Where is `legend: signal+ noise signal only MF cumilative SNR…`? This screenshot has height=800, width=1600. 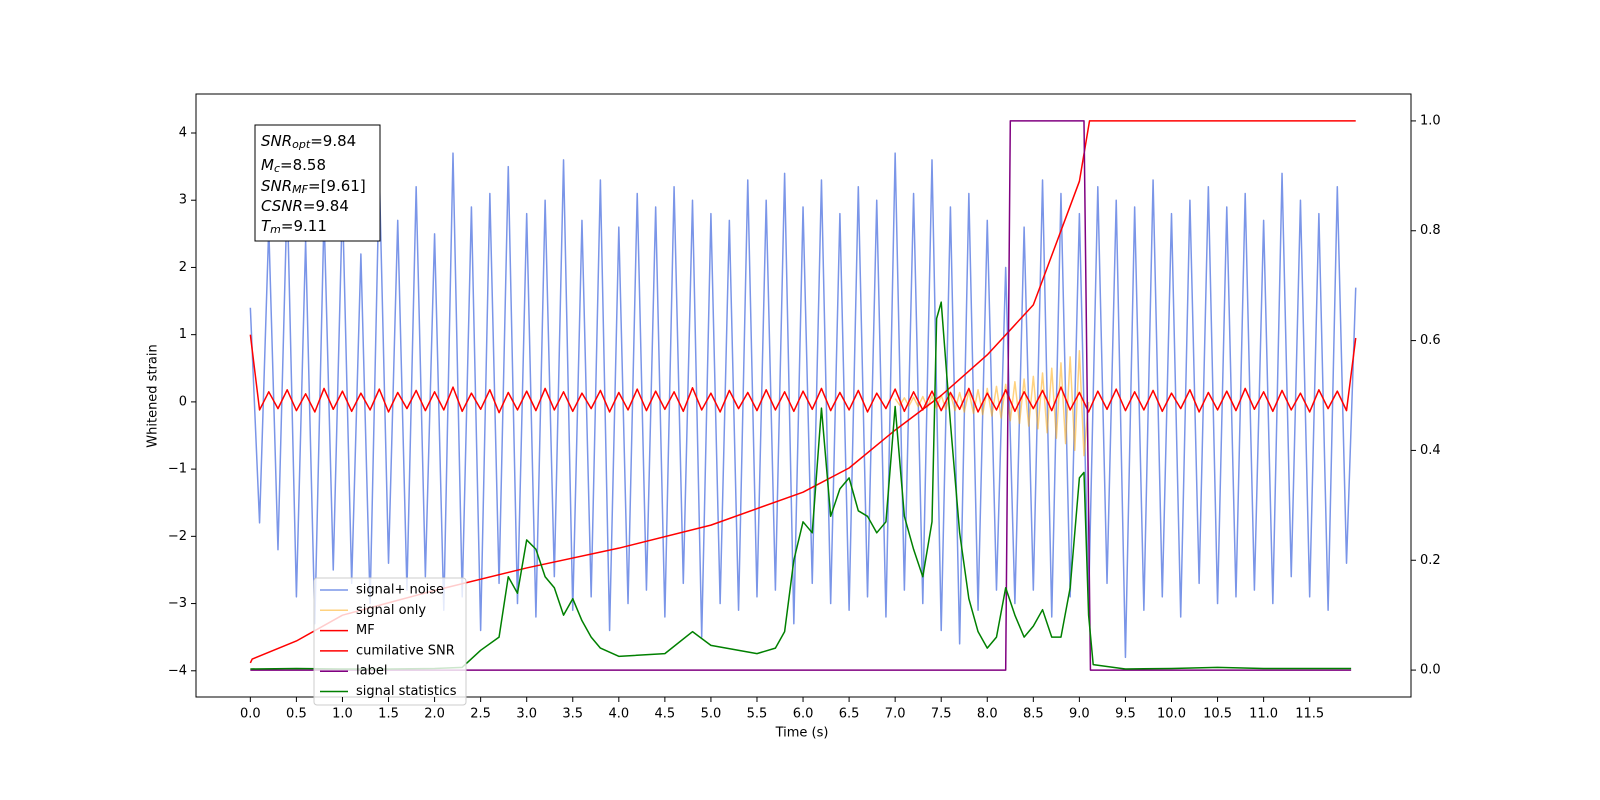
legend: signal+ noise signal only MF cumilative SNR… is located at coordinates (390, 641).